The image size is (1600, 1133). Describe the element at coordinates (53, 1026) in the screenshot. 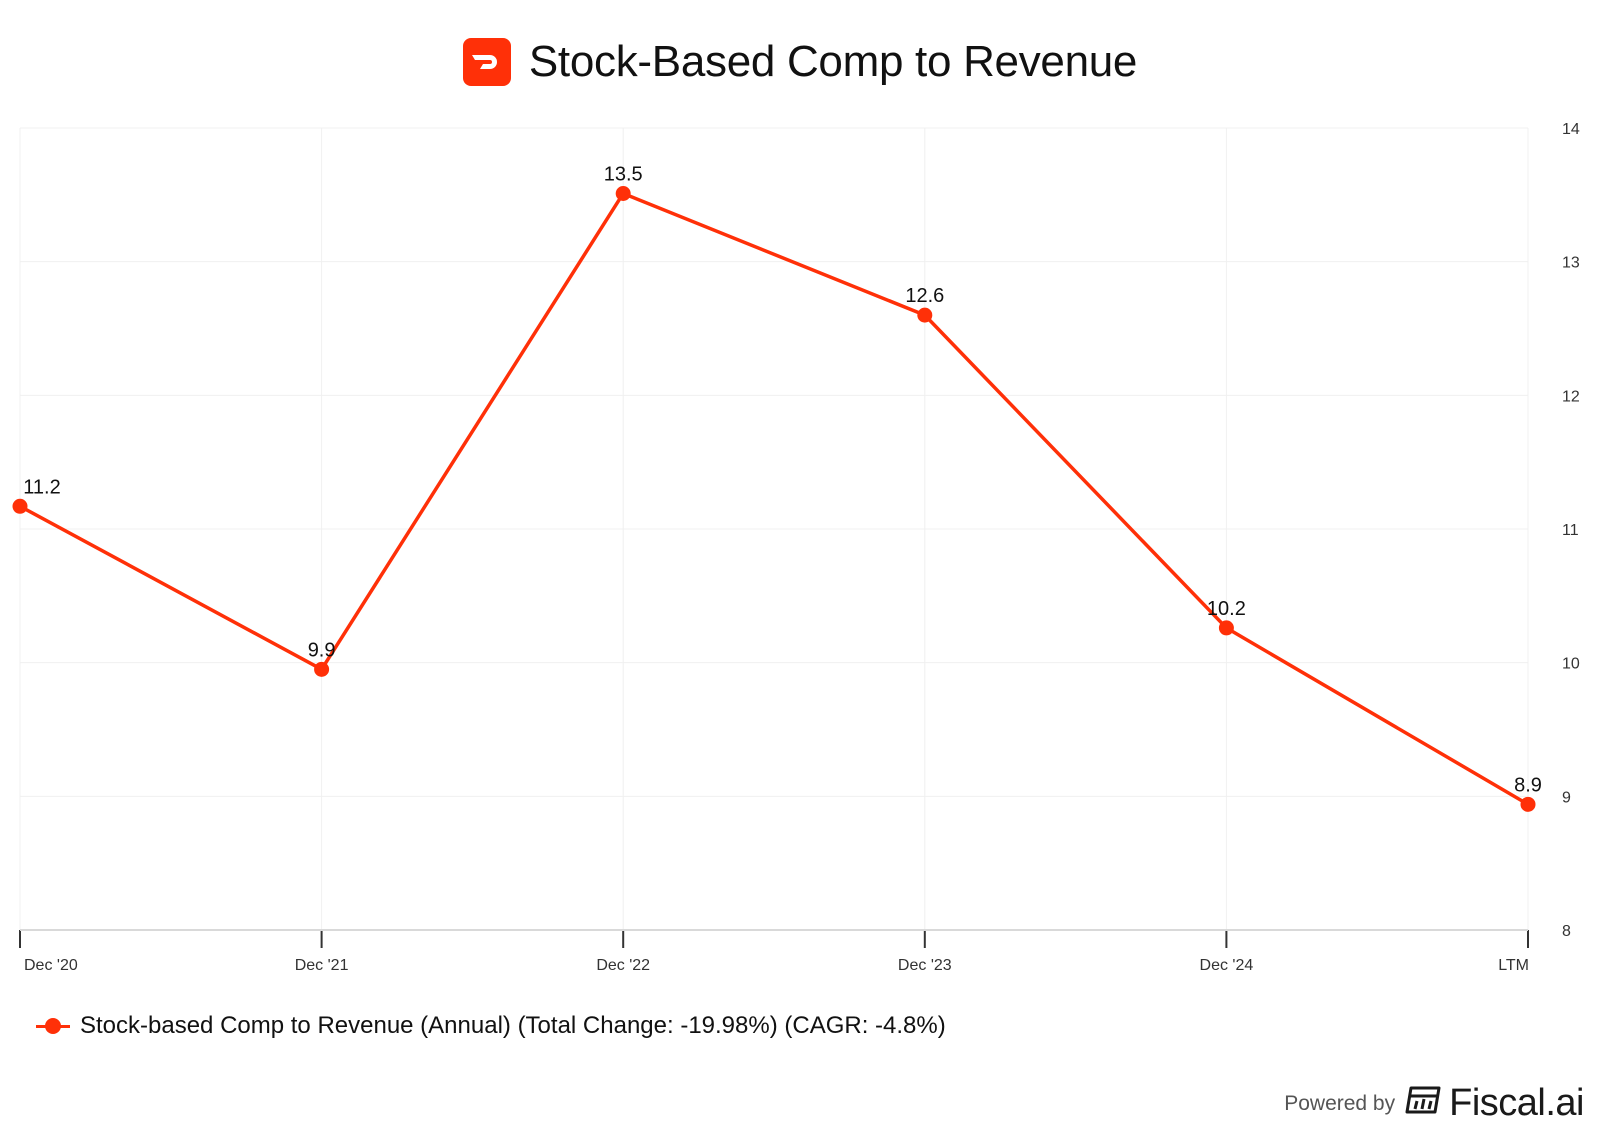

I see `legend-marker-icon` at that location.